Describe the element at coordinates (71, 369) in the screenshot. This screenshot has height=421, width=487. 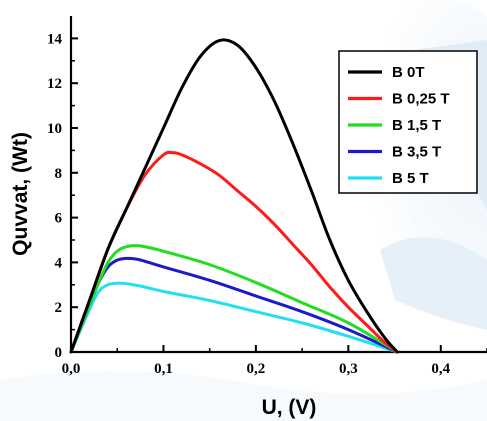
I see `x-tick-label: 0,0` at that location.